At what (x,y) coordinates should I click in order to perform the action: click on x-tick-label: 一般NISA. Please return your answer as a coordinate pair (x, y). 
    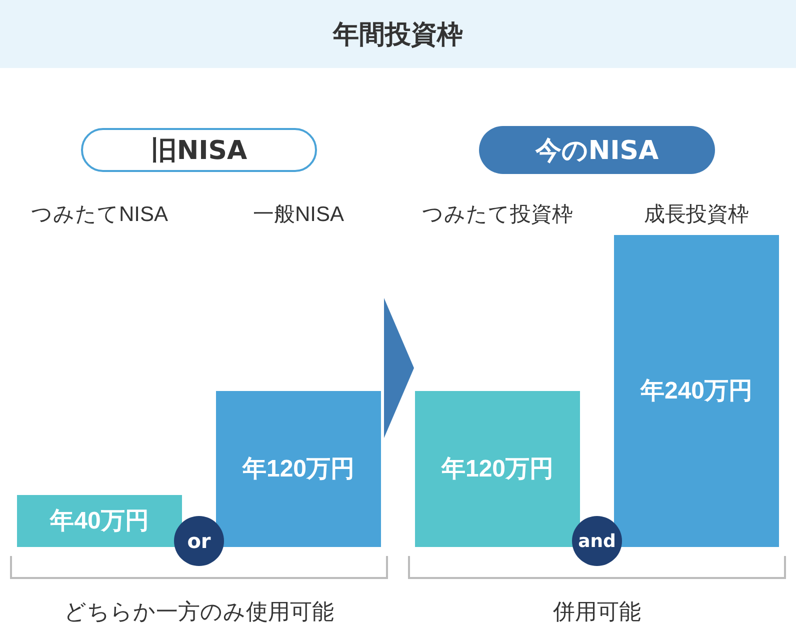
    Looking at the image, I should click on (298, 214).